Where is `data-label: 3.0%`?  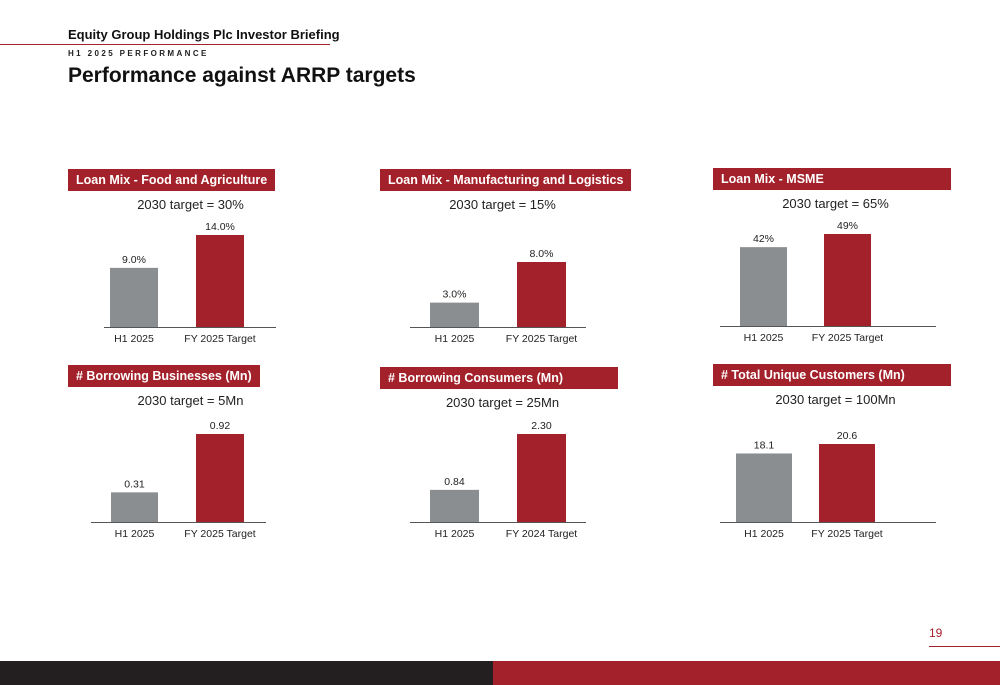
data-label: 3.0% is located at coordinates (455, 295).